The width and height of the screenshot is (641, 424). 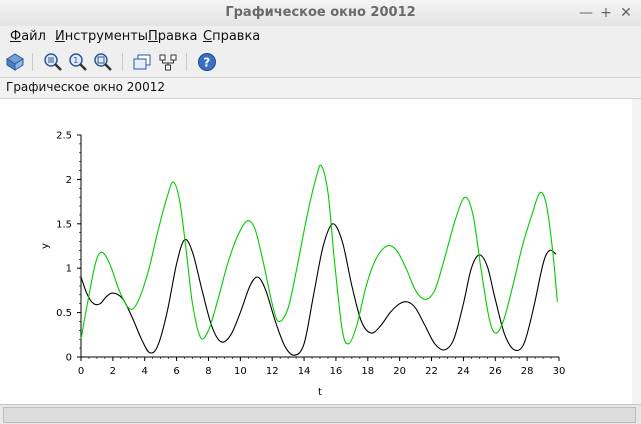 I want to click on y-tick-label: 2.5, so click(x=64, y=136).